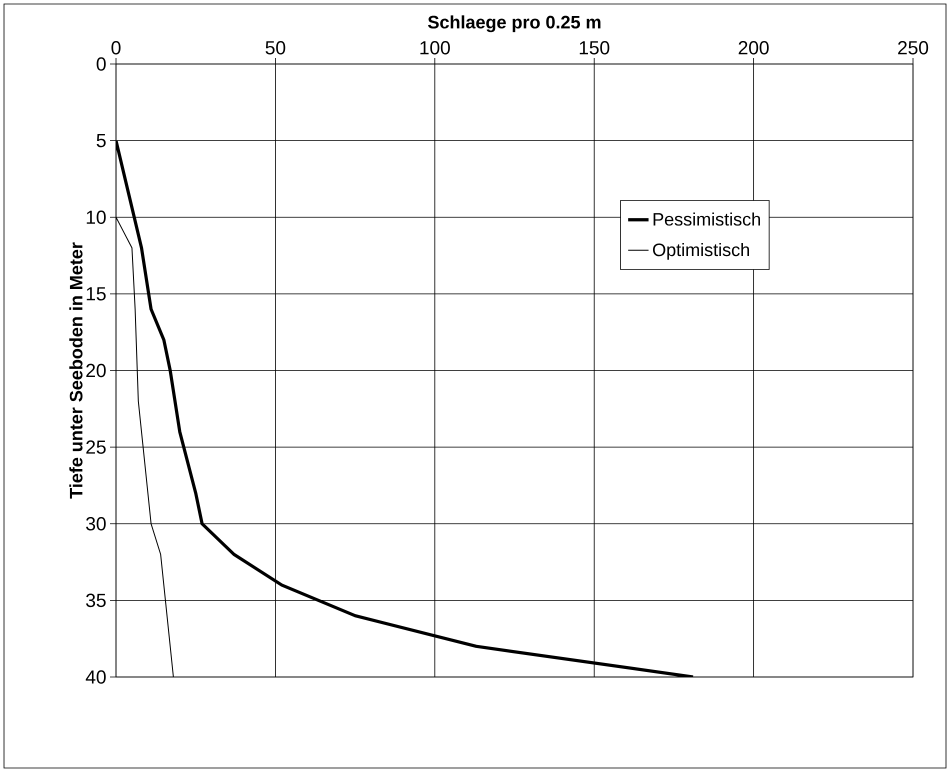  Describe the element at coordinates (96, 293) in the screenshot. I see `y-tick-label: 15` at that location.